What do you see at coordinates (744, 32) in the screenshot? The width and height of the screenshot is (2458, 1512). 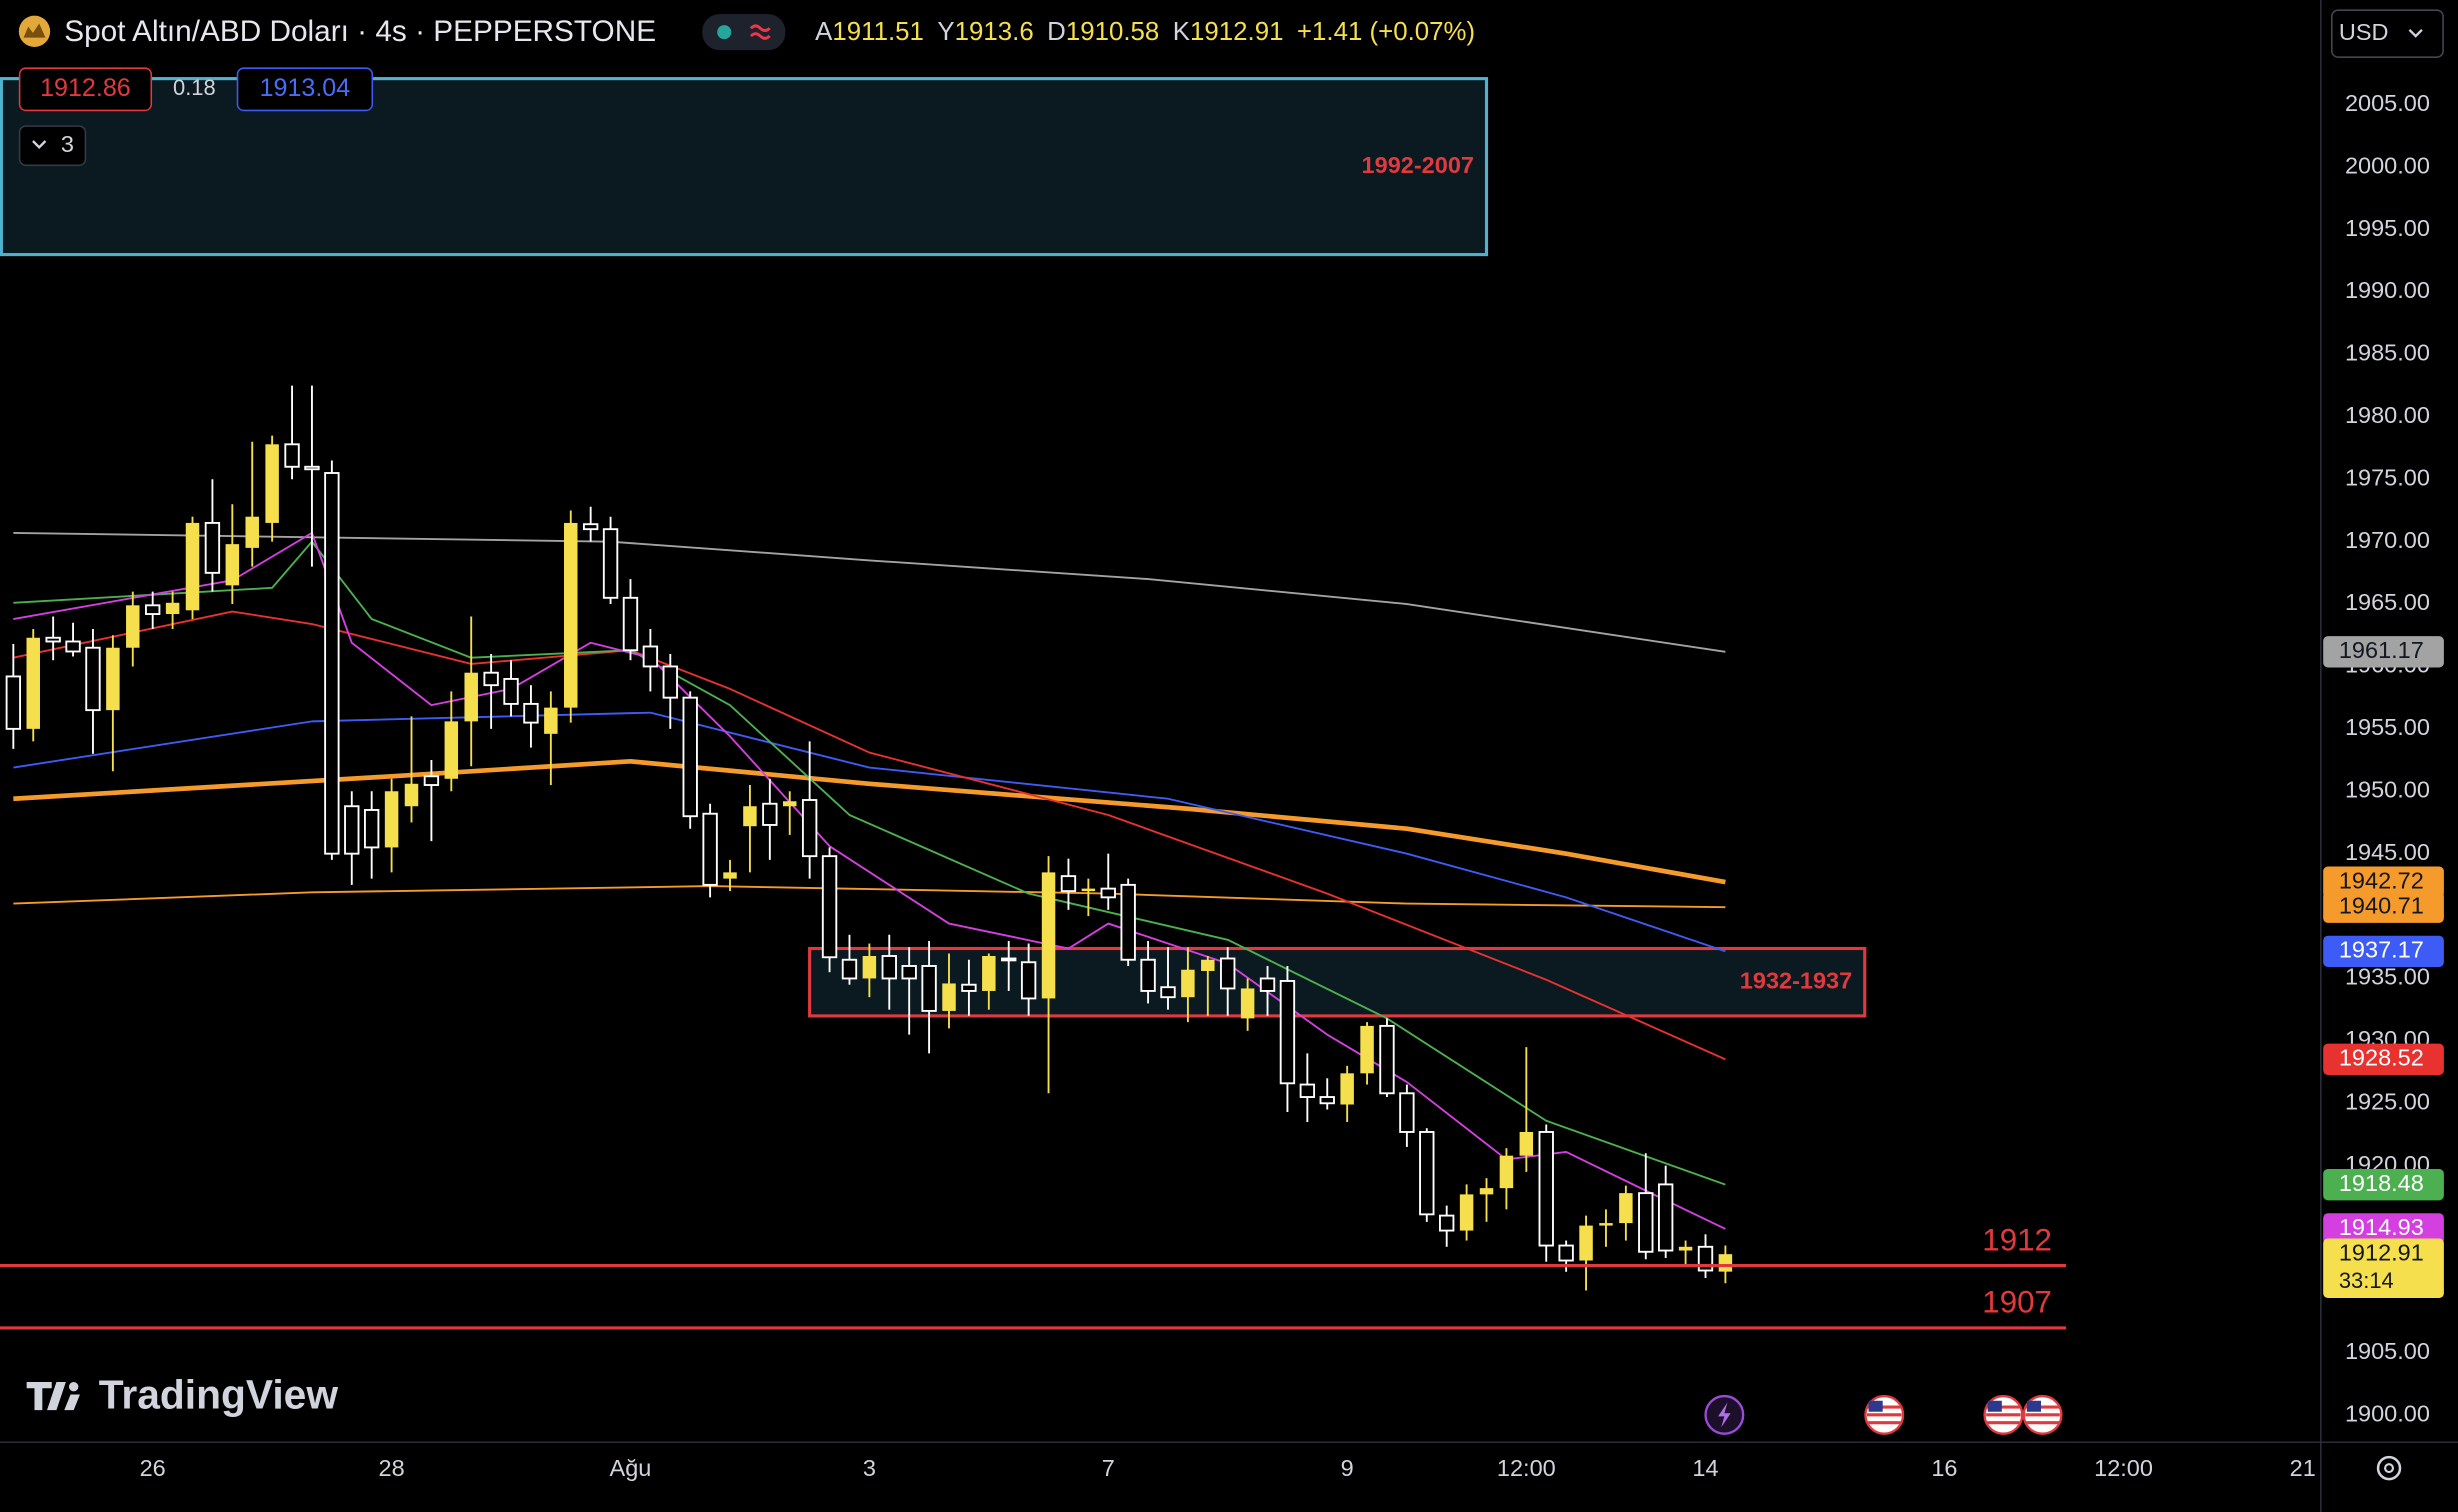 I see `status-pill` at bounding box center [744, 32].